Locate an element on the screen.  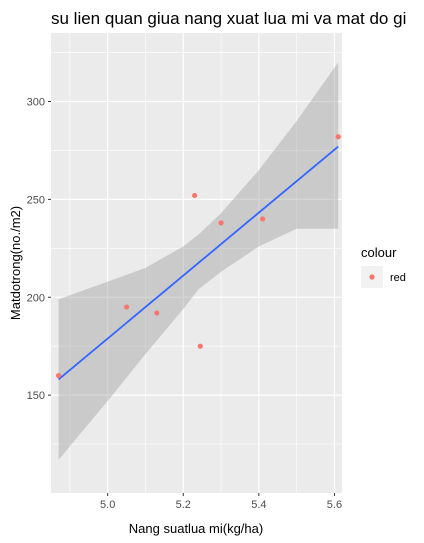
legend-key-point is located at coordinates (372, 277).